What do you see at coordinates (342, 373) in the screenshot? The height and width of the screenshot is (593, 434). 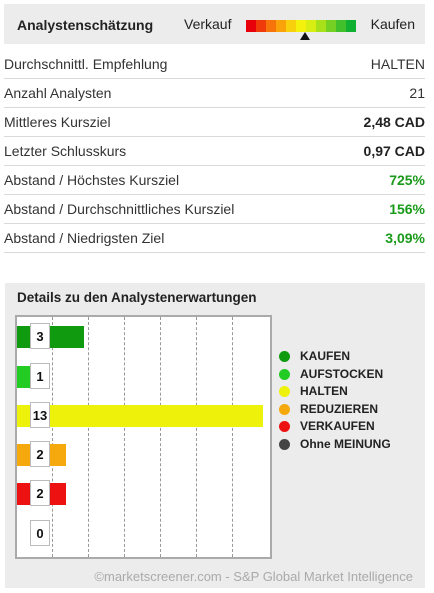 I see `legend-label: AUFSTOCKEN` at bounding box center [342, 373].